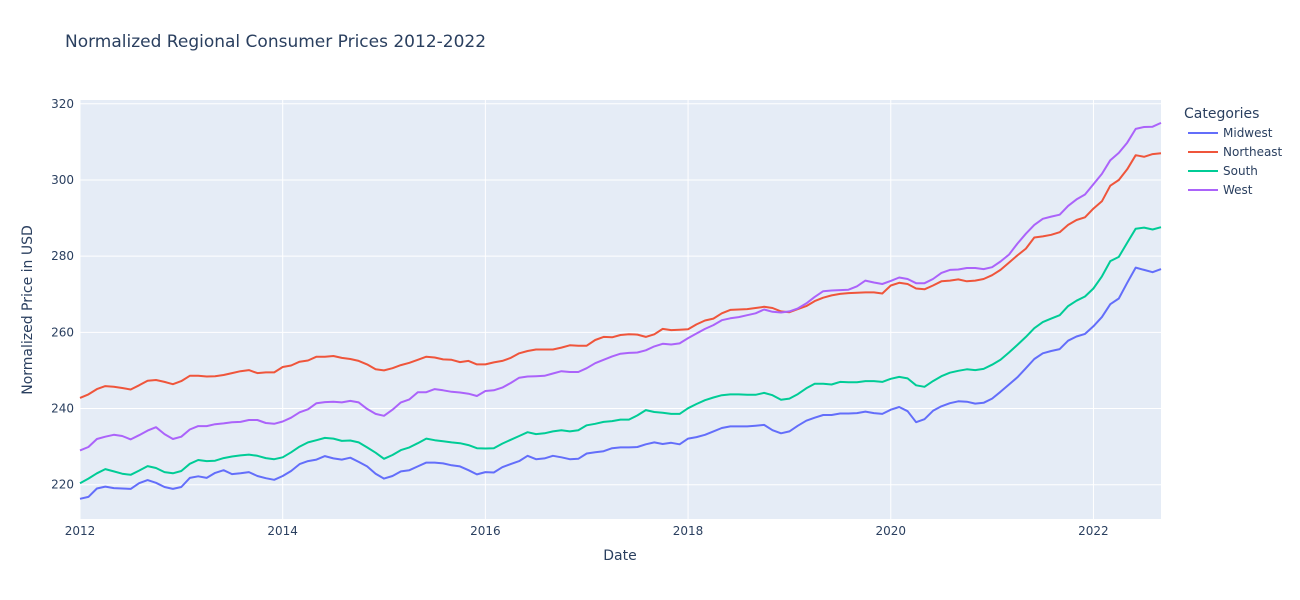 The width and height of the screenshot is (1300, 600). I want to click on y-axis-label: Normalized Price in USD, so click(28, 310).